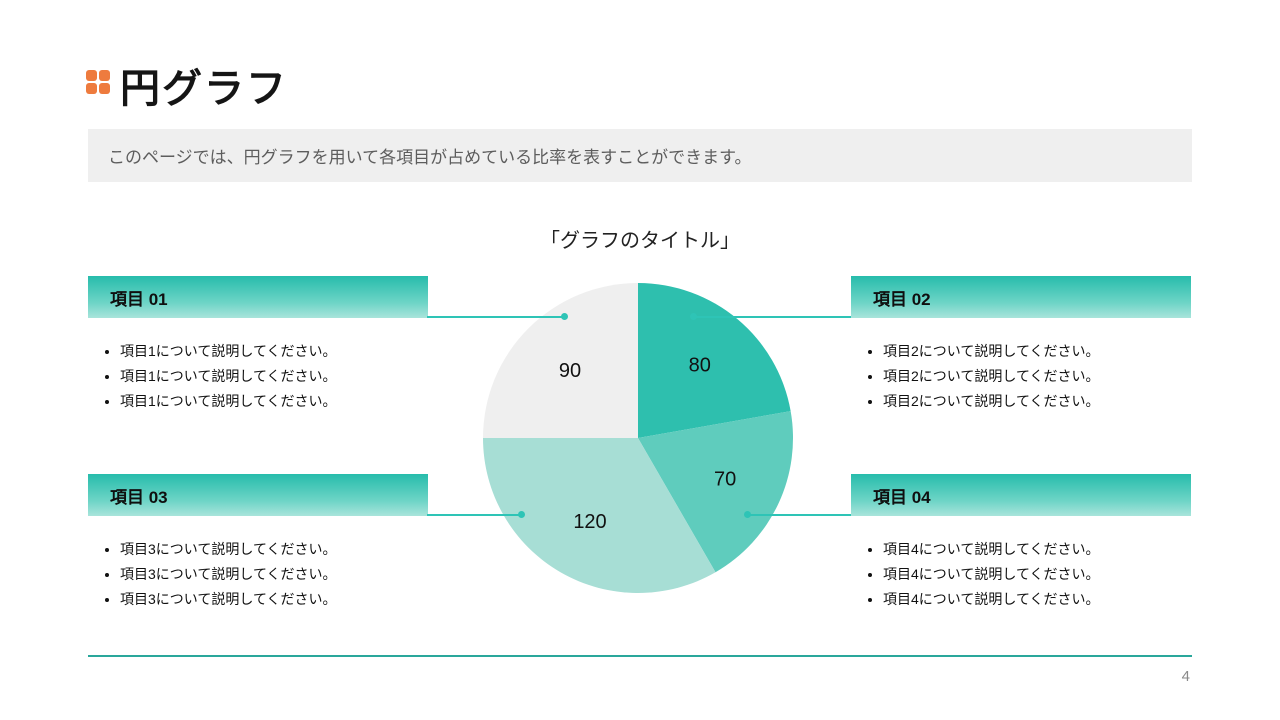  I want to click on connector-dot-item4, so click(747, 514).